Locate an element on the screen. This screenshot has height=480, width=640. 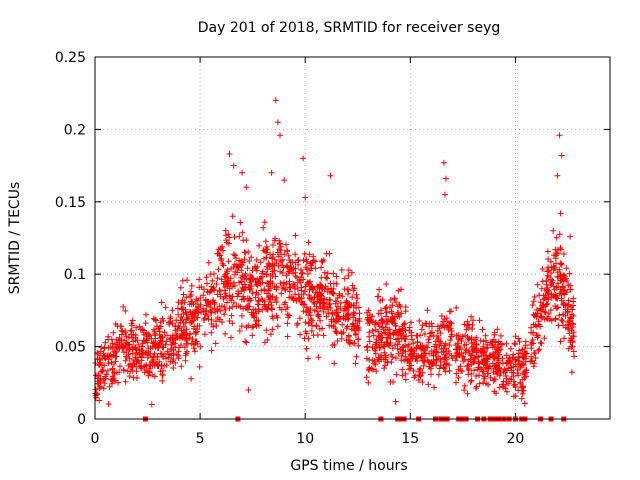
y-tick-label: 0.1 is located at coordinates (75, 275).